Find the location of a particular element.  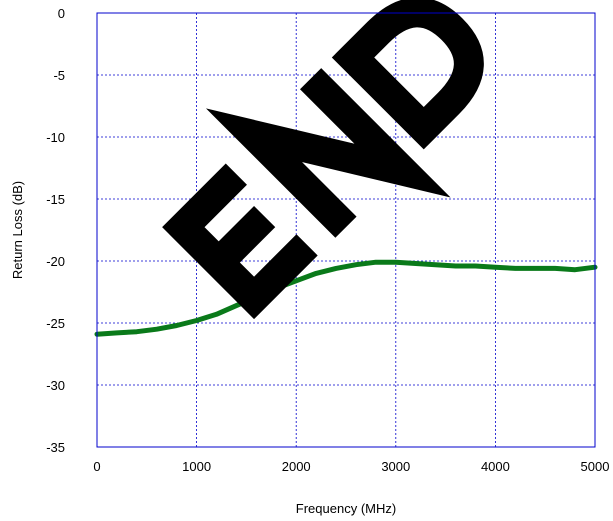

y-axis-title: Return Loss (dB) is located at coordinates (17, 230).